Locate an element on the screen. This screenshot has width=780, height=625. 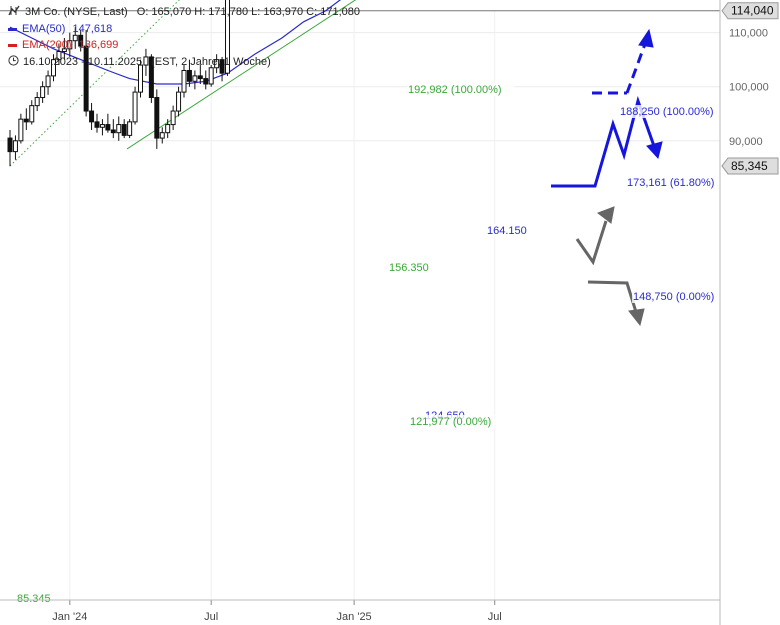
level-annotation: 148,750 (0.00%) is located at coordinates (673, 297).